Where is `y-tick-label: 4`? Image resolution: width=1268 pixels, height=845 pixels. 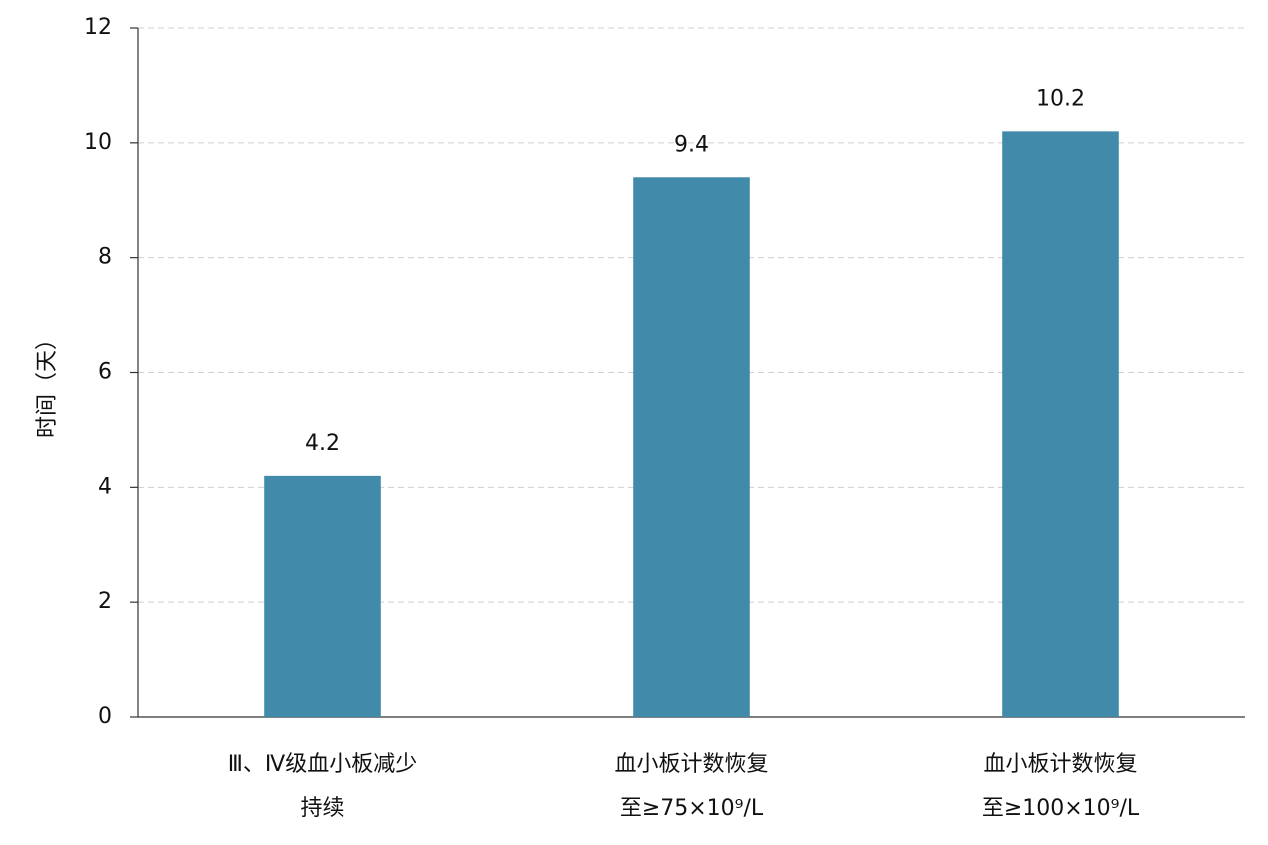 y-tick-label: 4 is located at coordinates (105, 486).